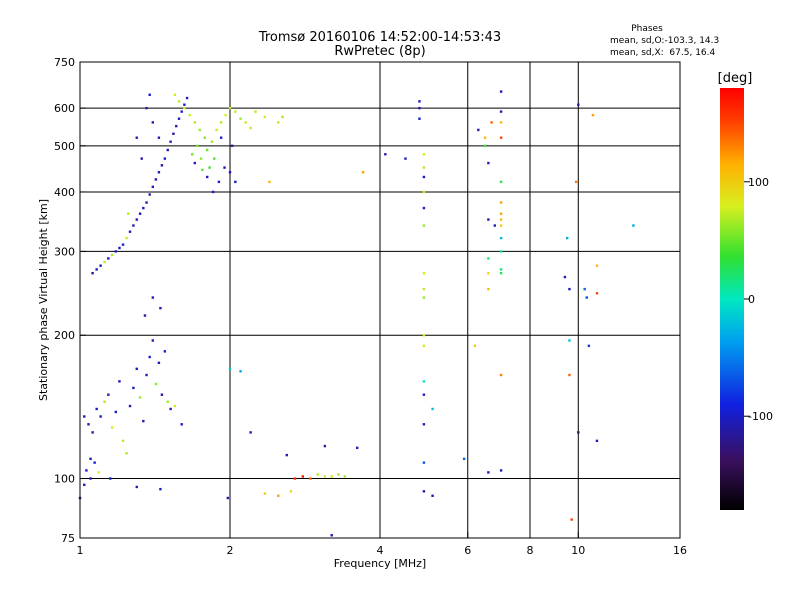  What do you see at coordinates (467, 550) in the screenshot?
I see `x-tick-label: 6` at bounding box center [467, 550].